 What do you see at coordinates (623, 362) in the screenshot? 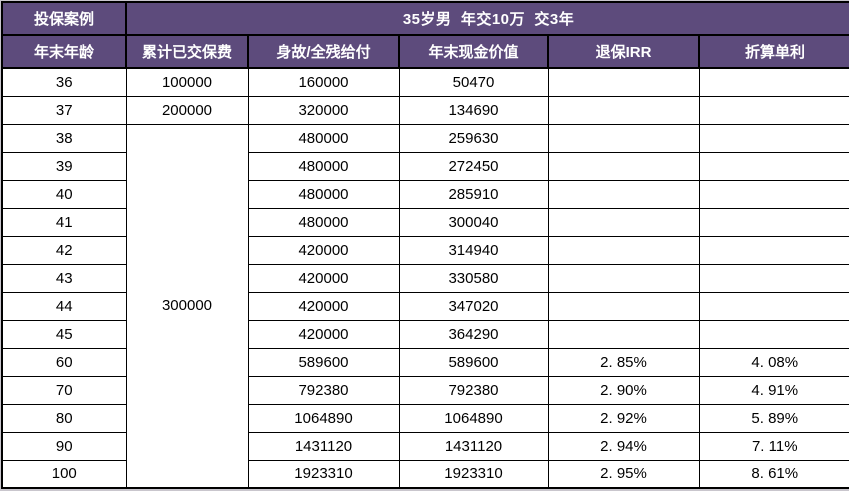
I see `irr-cell: 2. 85%` at bounding box center [623, 362].